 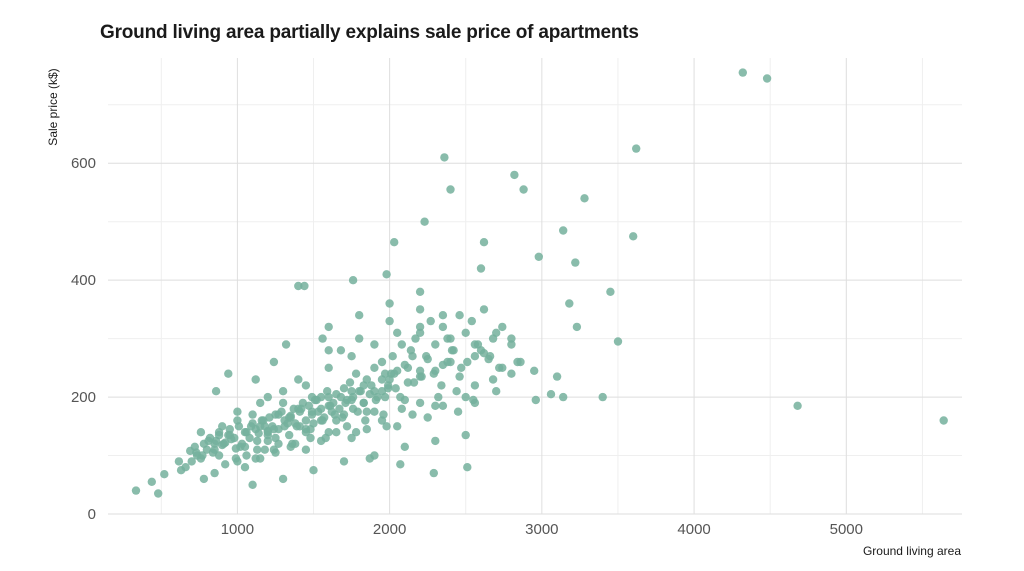 What do you see at coordinates (693, 529) in the screenshot?
I see `x-tick-label: 4000` at bounding box center [693, 529].